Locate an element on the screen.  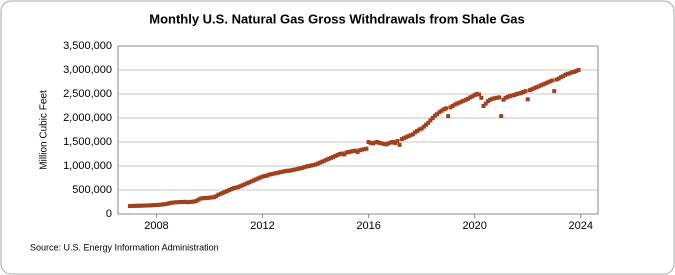
y-tick-label: 2,000,000 is located at coordinates (87, 118).